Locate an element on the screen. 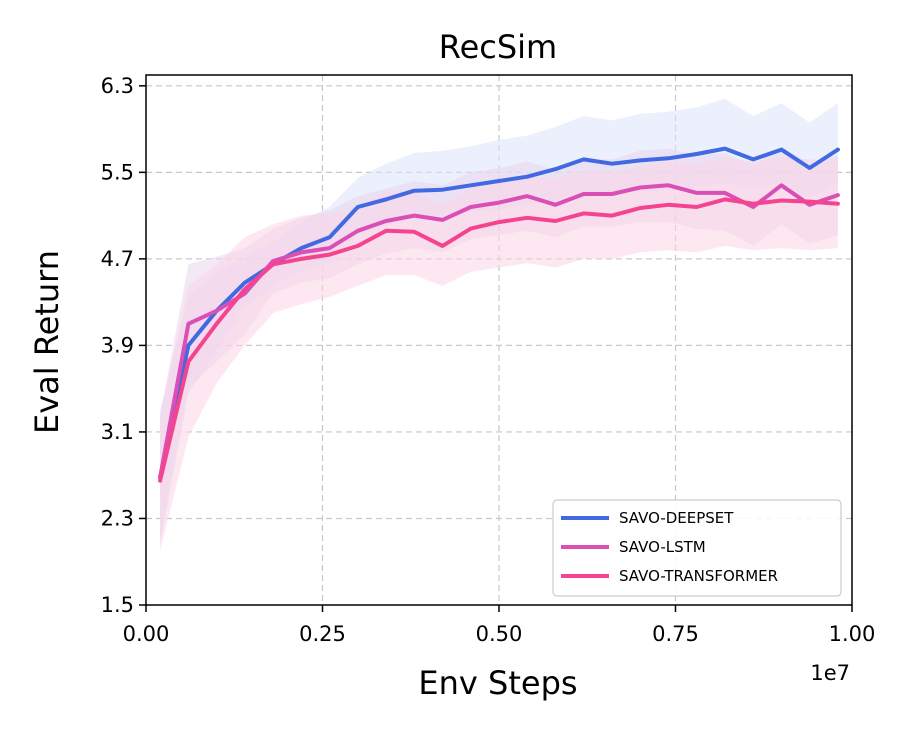 Image resolution: width=913 pixels, height=731 pixels. legend-label-savo-transformer: SAVO-TRANSFORMER is located at coordinates (698, 576).